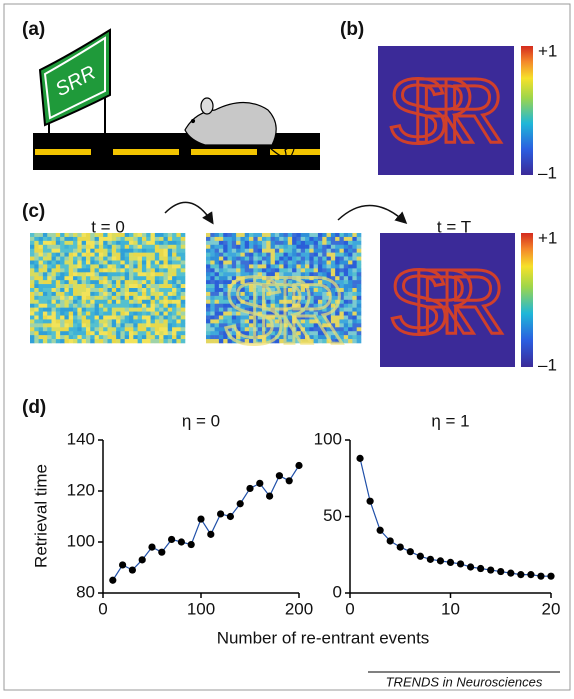 This screenshot has height=699, width=574. What do you see at coordinates (454, 226) in the screenshot?
I see `time-label: t = T` at bounding box center [454, 226].